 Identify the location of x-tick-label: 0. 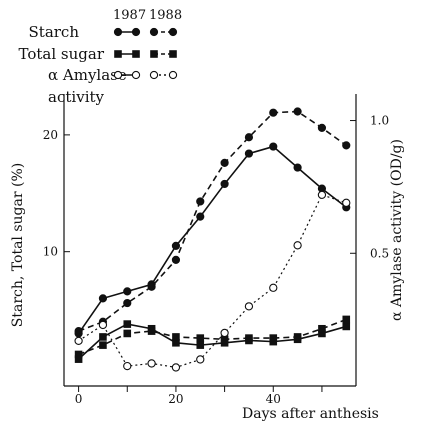
(79, 399).